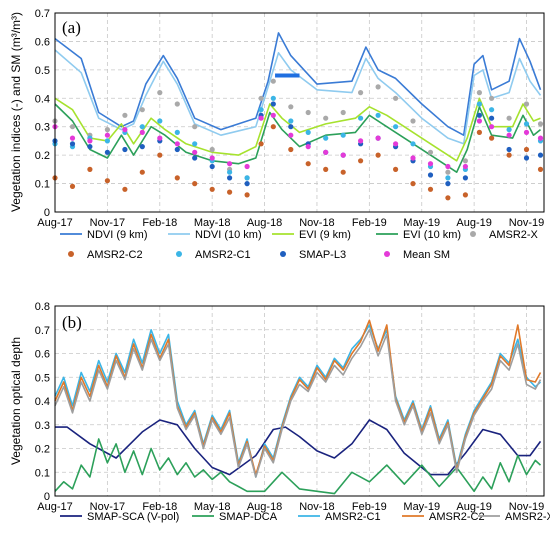  What do you see at coordinates (369, 507) in the screenshot?
I see `x-tick-label: Feb-19` at bounding box center [369, 507].